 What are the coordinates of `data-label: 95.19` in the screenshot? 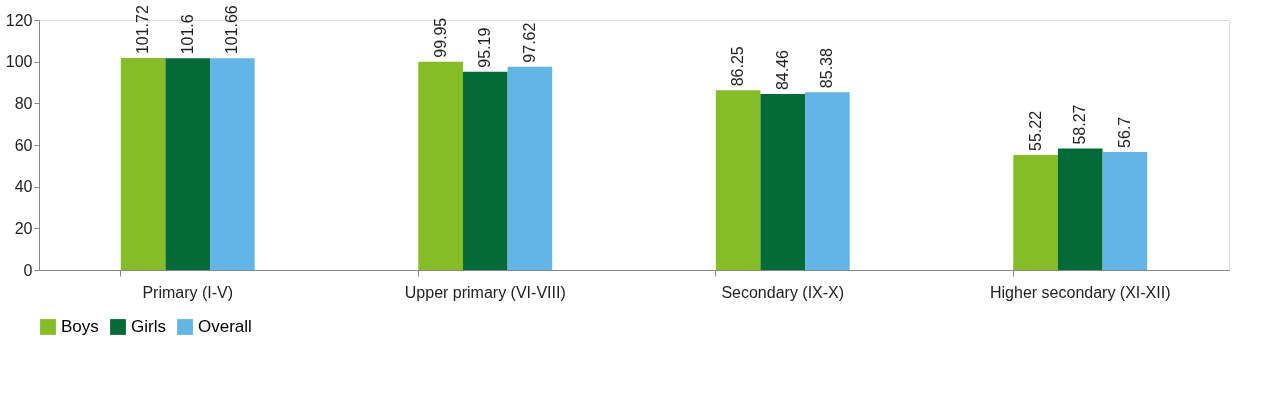 It's located at (485, 47).